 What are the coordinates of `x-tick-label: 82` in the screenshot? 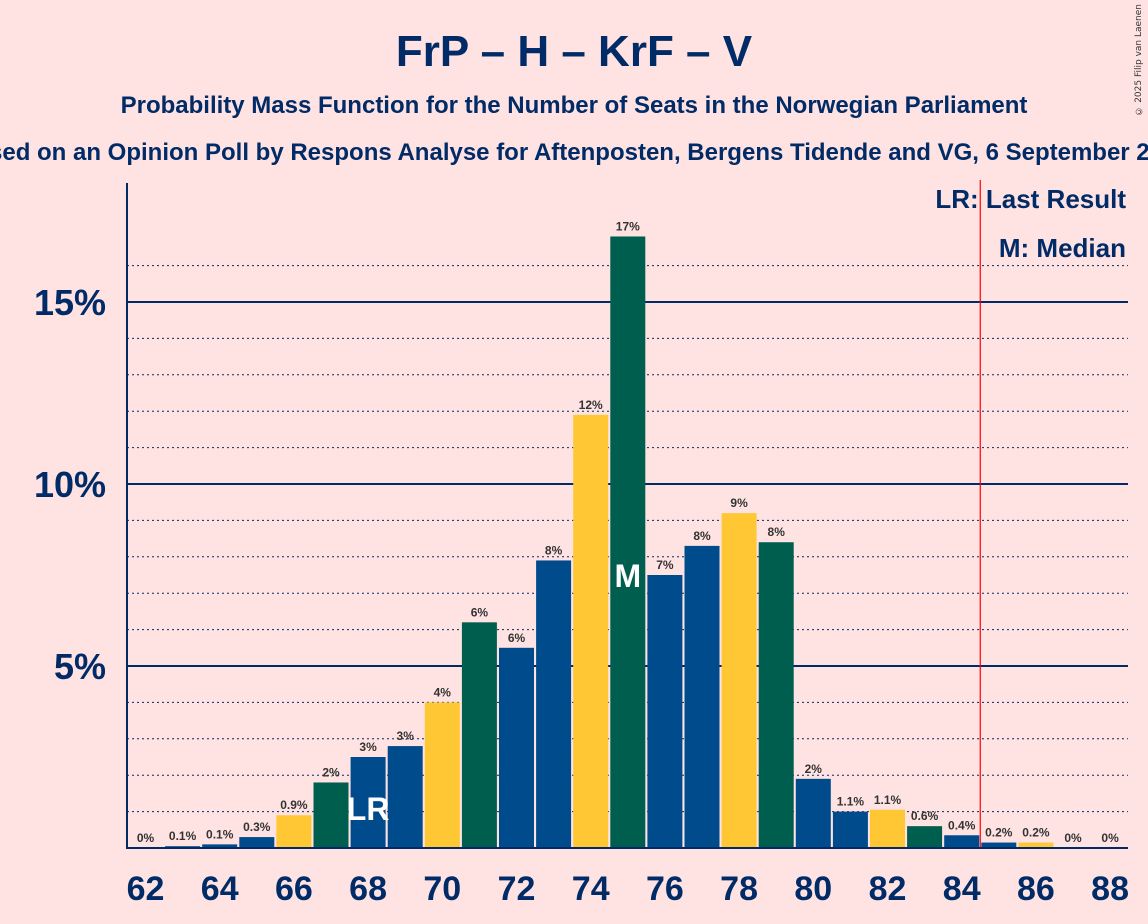 It's located at (888, 889).